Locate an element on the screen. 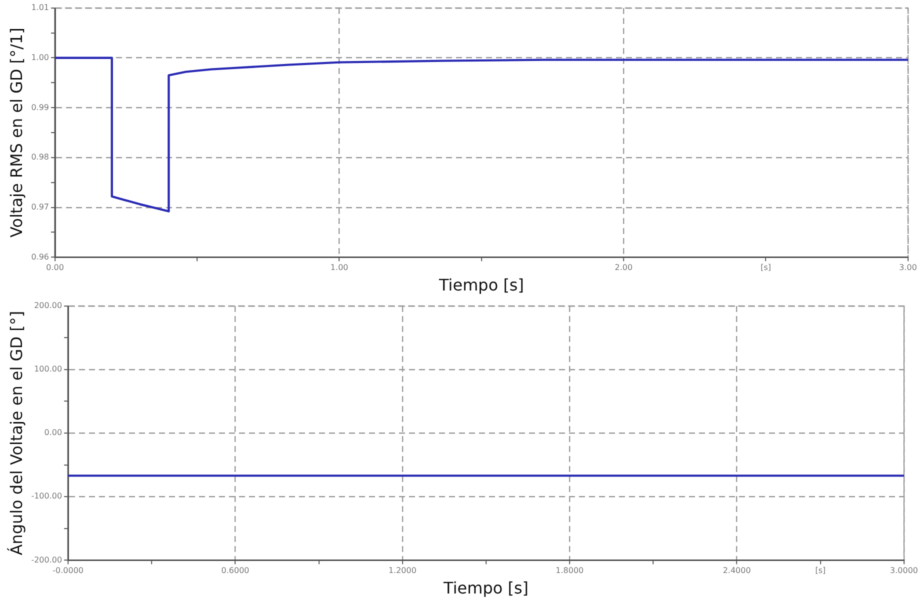 This screenshot has height=601, width=920. y-tick-label: 0.97 is located at coordinates (40, 207).